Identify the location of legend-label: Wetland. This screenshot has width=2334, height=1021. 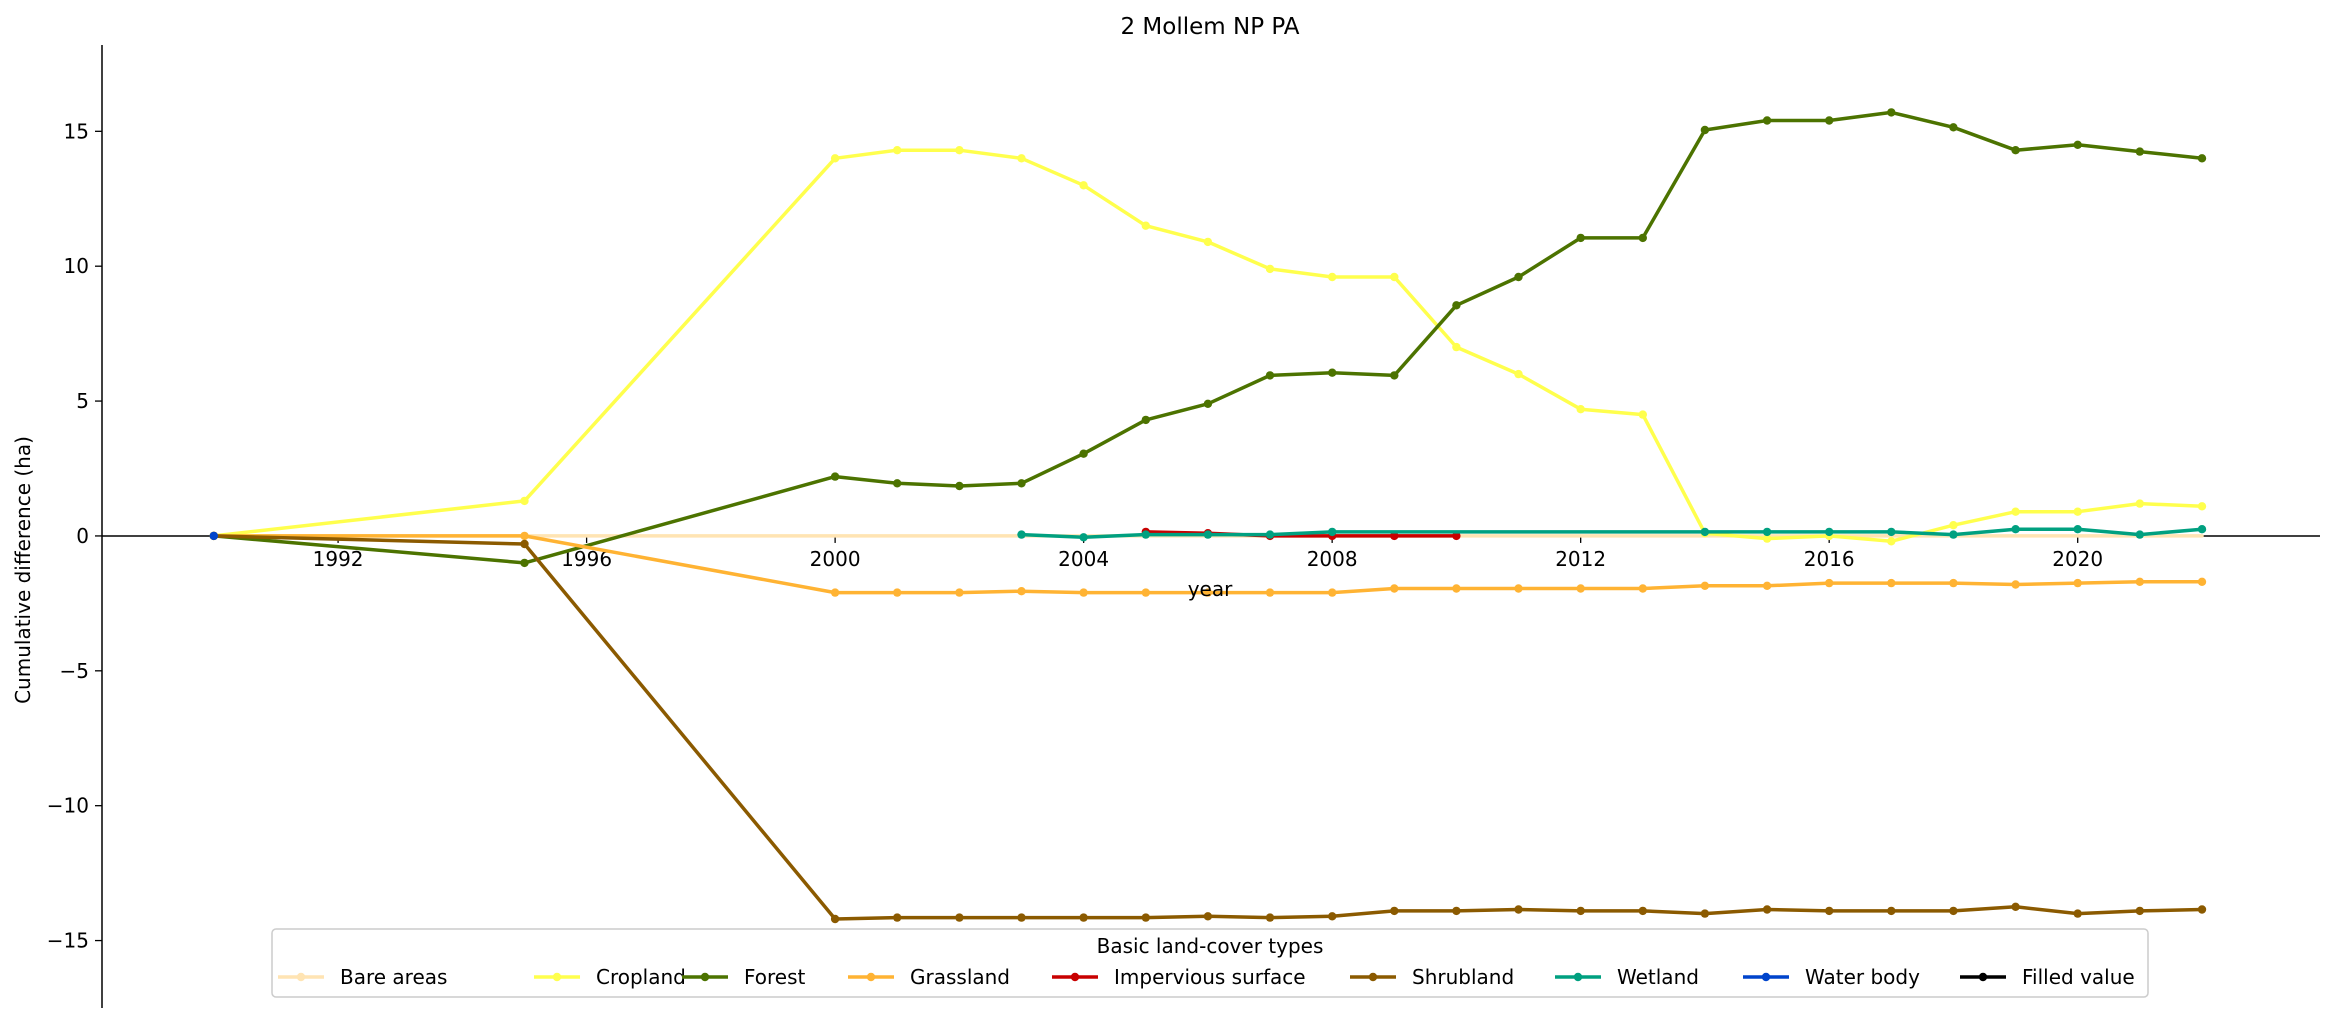
(1658, 977).